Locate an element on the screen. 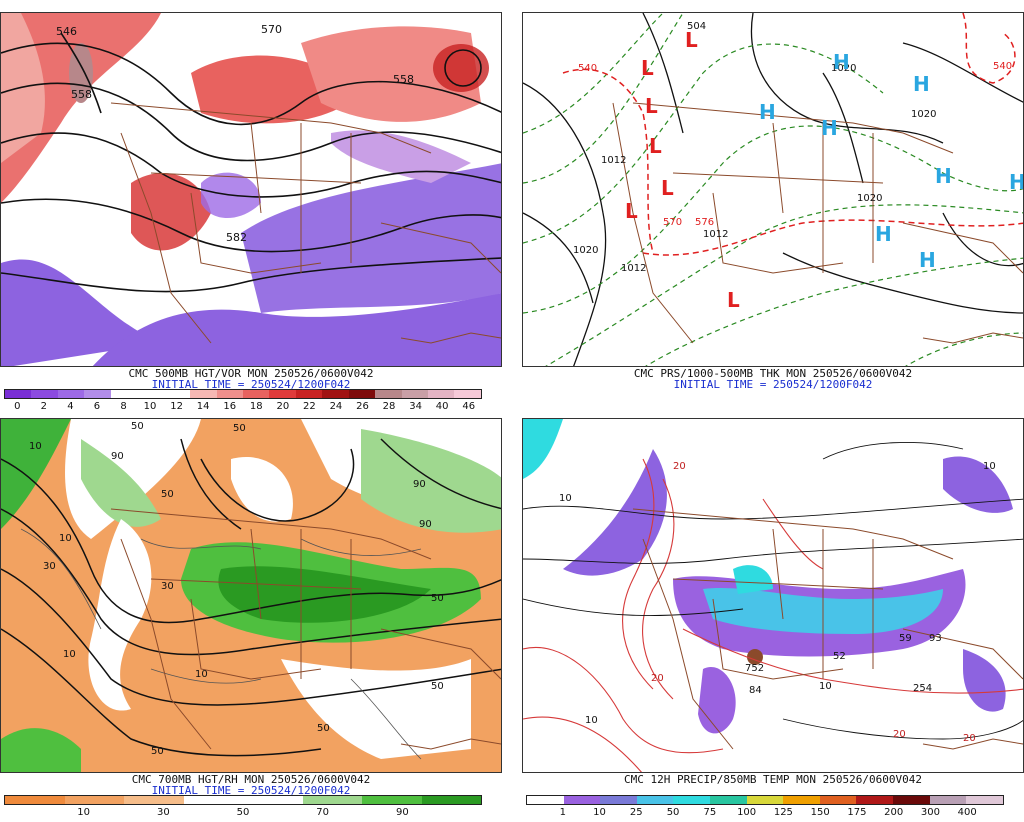 The width and height of the screenshot is (1024, 822). precip-amount-label: 254 is located at coordinates (922, 688).